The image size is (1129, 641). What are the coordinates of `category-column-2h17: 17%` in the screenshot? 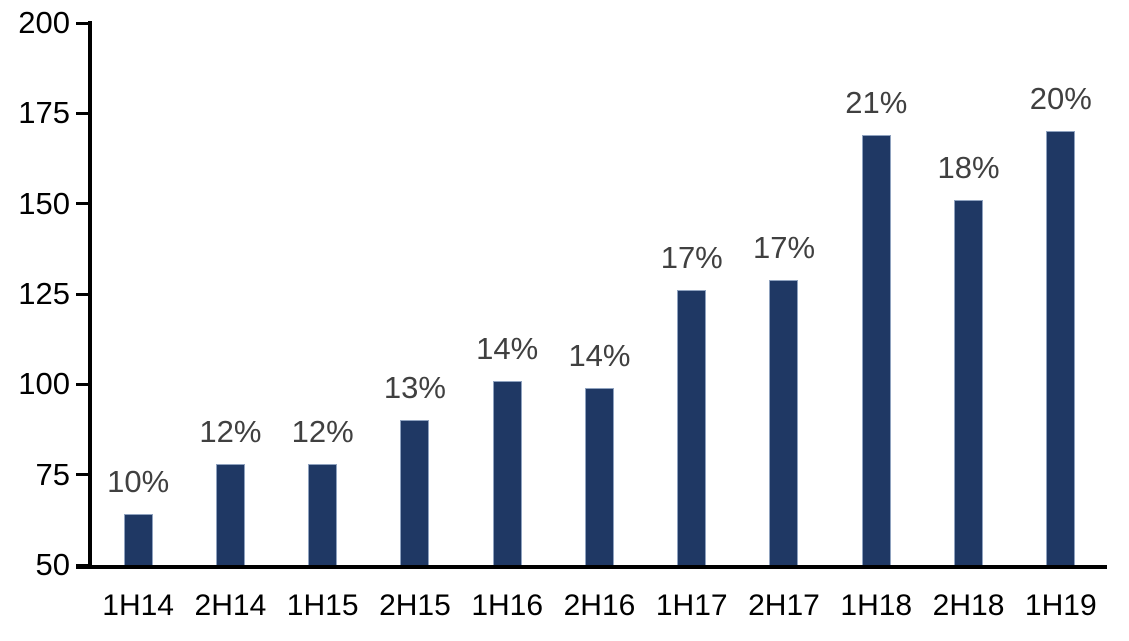 It's located at (784, 294).